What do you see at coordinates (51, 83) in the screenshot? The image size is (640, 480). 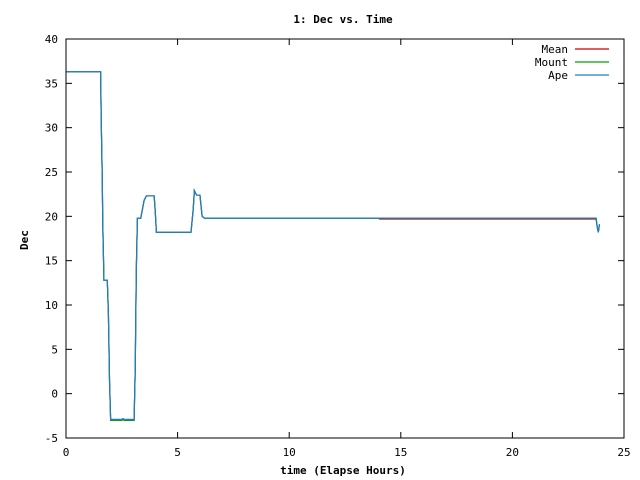 I see `y-tick-label: 35` at bounding box center [51, 83].